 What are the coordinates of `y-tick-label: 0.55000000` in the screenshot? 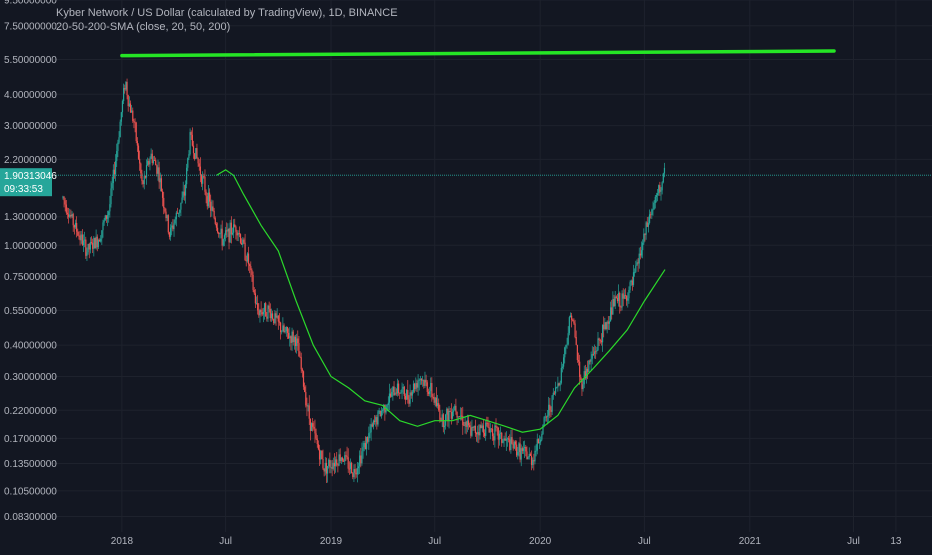 It's located at (30, 311).